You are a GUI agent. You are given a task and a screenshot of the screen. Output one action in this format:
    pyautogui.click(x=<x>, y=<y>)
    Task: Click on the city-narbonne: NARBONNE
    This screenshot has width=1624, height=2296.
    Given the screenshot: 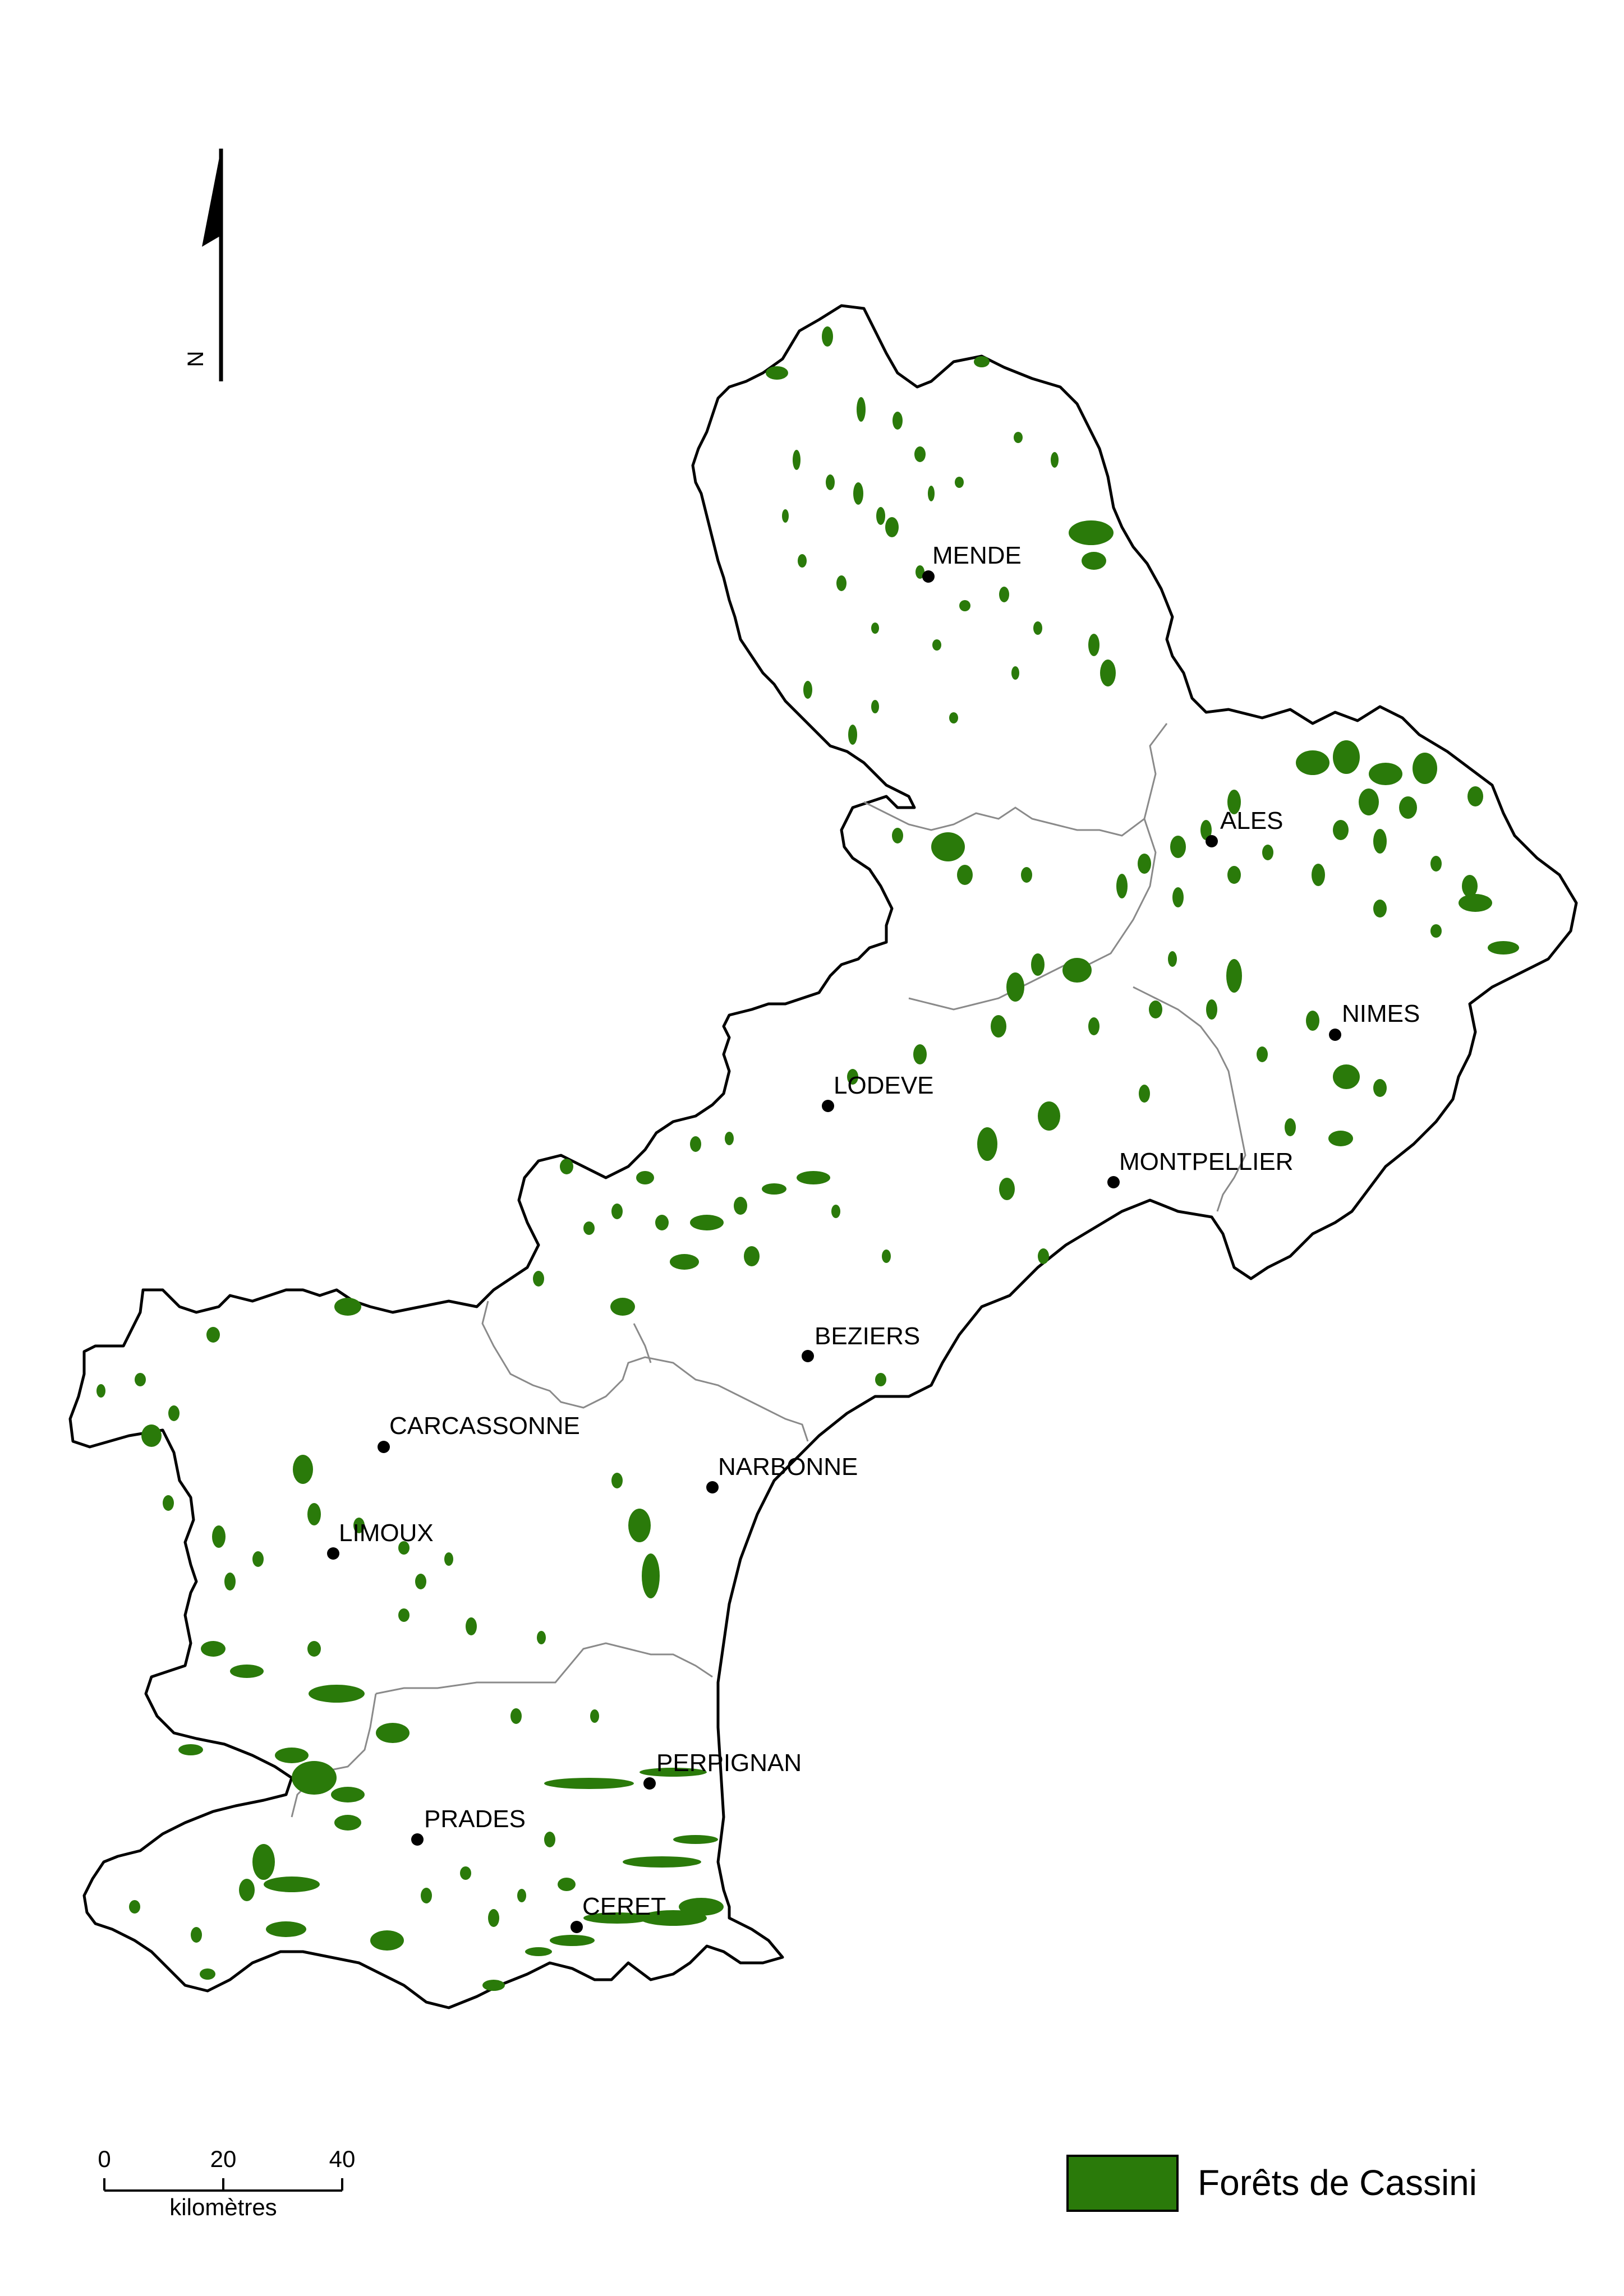 What is the action you would take?
    pyautogui.click(x=782, y=1473)
    